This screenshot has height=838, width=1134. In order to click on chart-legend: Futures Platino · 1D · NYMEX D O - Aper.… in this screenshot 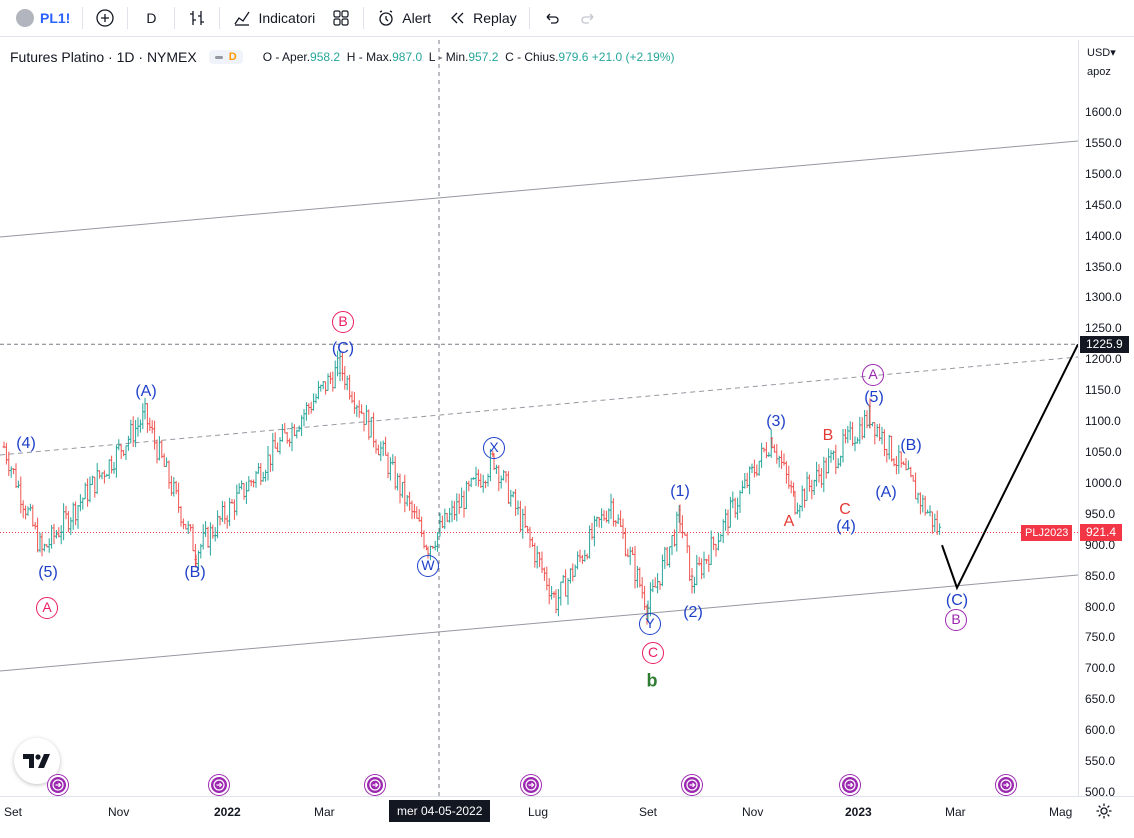, I will do `click(342, 57)`.